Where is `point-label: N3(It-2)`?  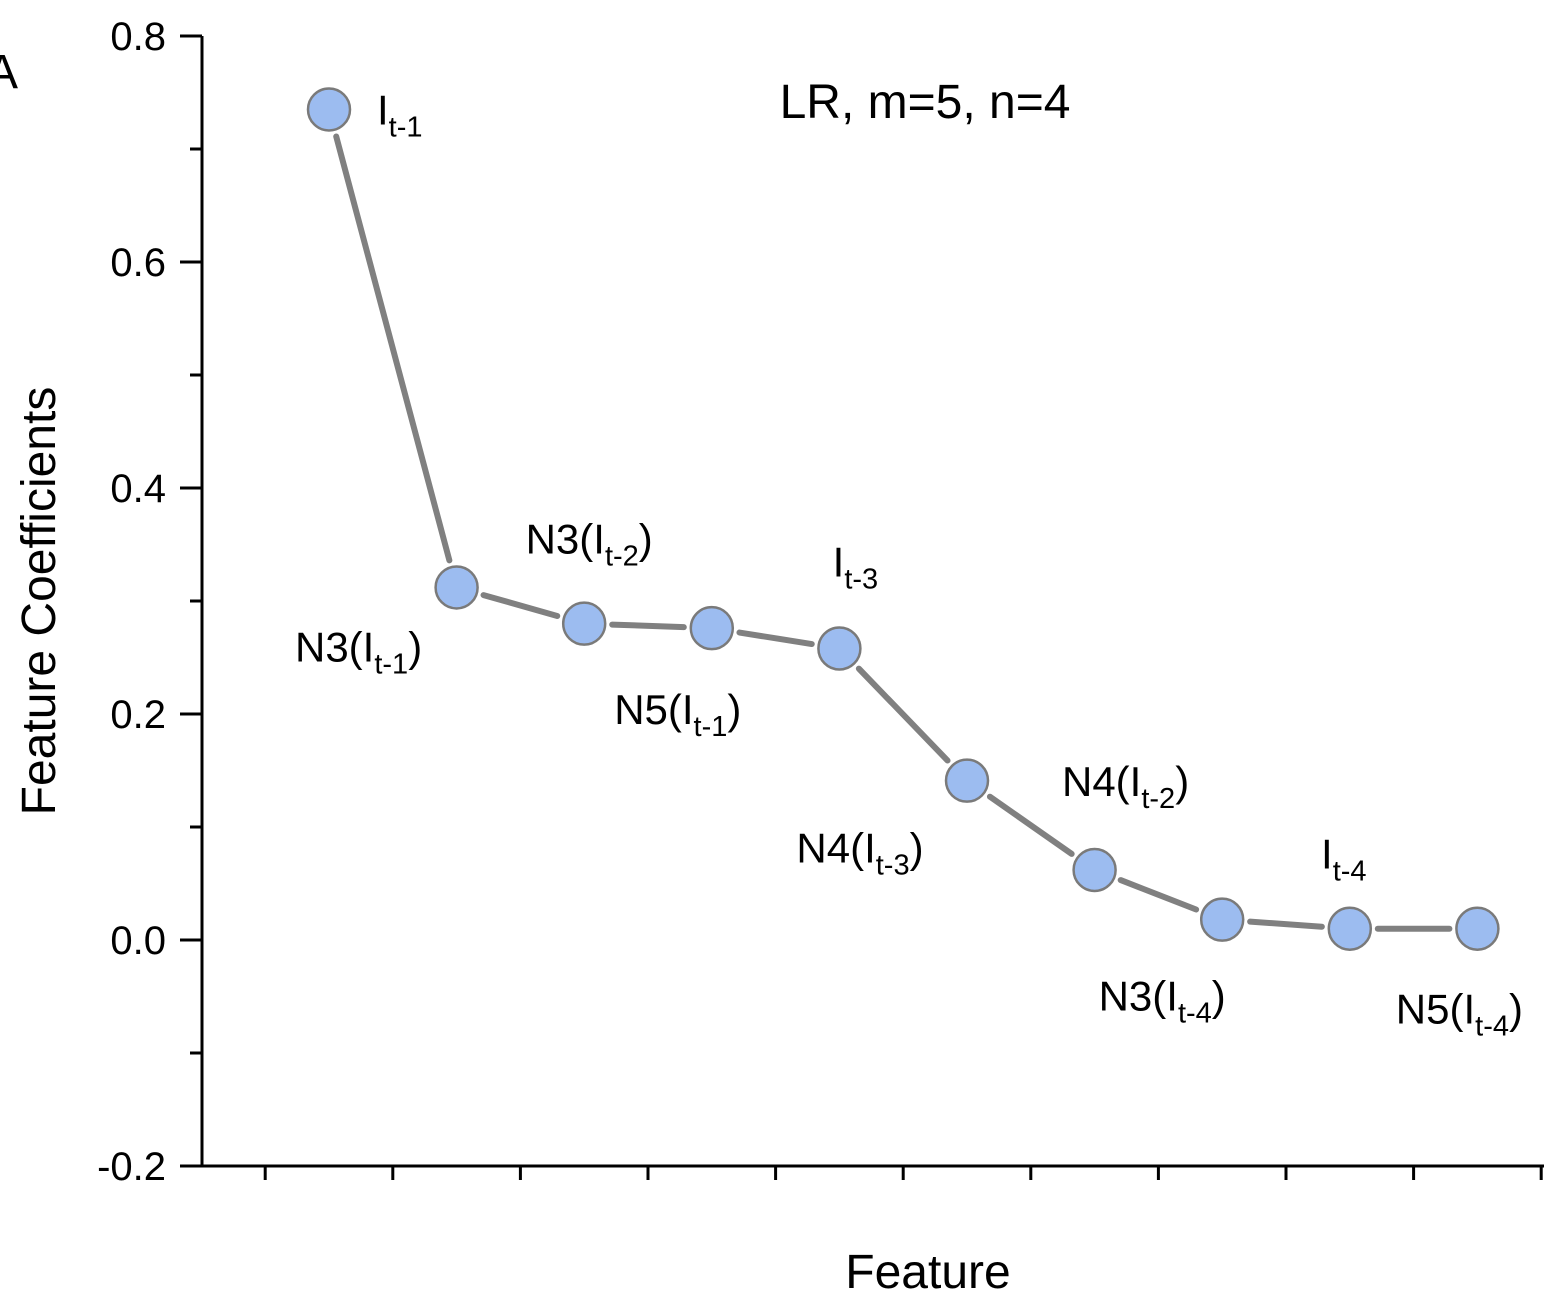 point-label: N3(It-2) is located at coordinates (589, 544).